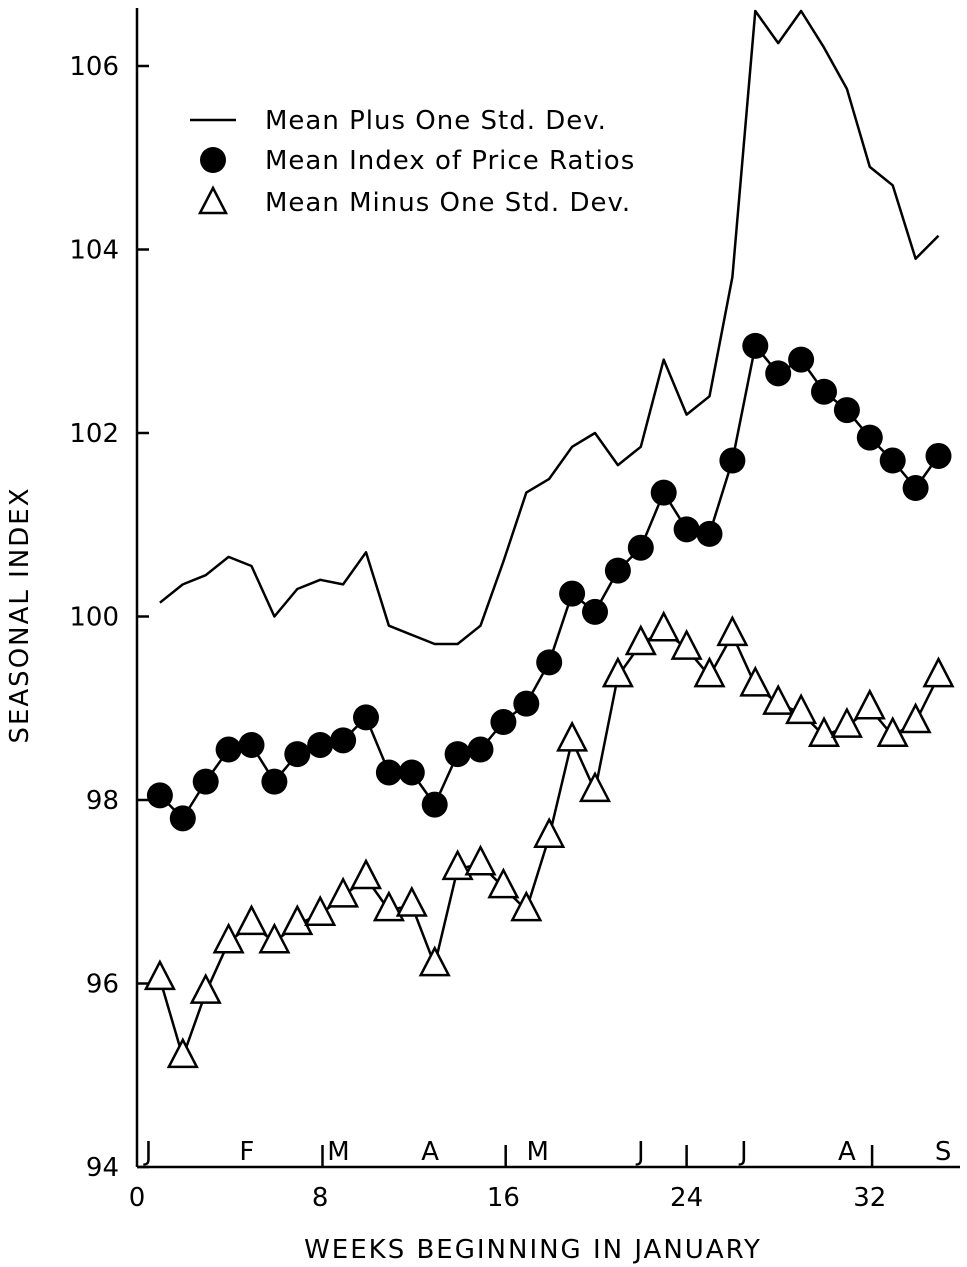 This screenshot has width=967, height=1267. What do you see at coordinates (943, 1152) in the screenshot?
I see `month-label: S` at bounding box center [943, 1152].